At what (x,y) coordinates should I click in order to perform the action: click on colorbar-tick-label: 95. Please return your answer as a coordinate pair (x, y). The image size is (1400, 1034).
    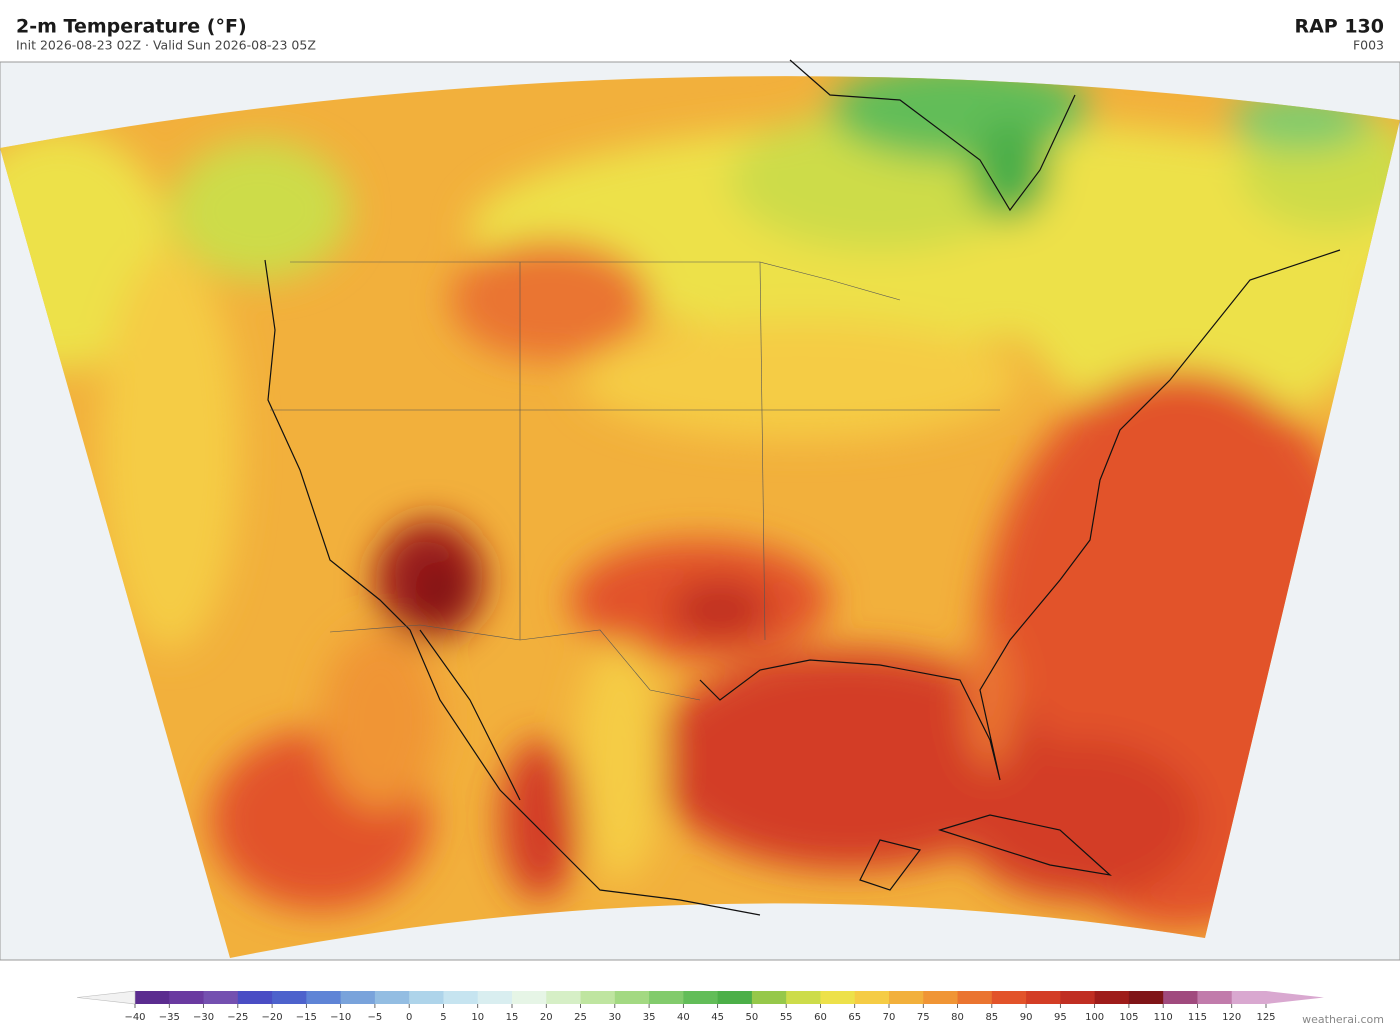
    Looking at the image, I should click on (1060, 1017).